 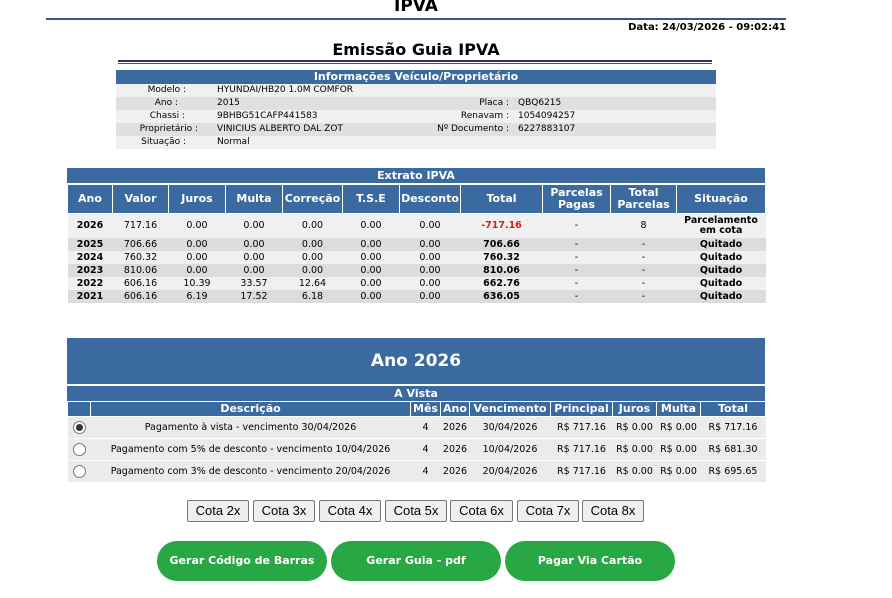 What do you see at coordinates (501, 296) in the screenshot?
I see `cell-total: 636.05` at bounding box center [501, 296].